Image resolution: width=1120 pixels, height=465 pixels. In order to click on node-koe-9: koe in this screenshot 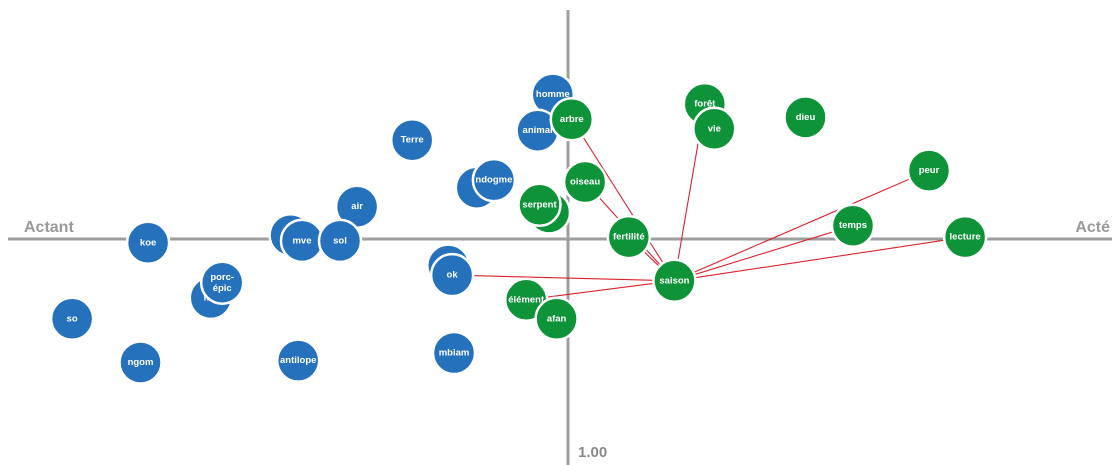, I will do `click(148, 243)`.